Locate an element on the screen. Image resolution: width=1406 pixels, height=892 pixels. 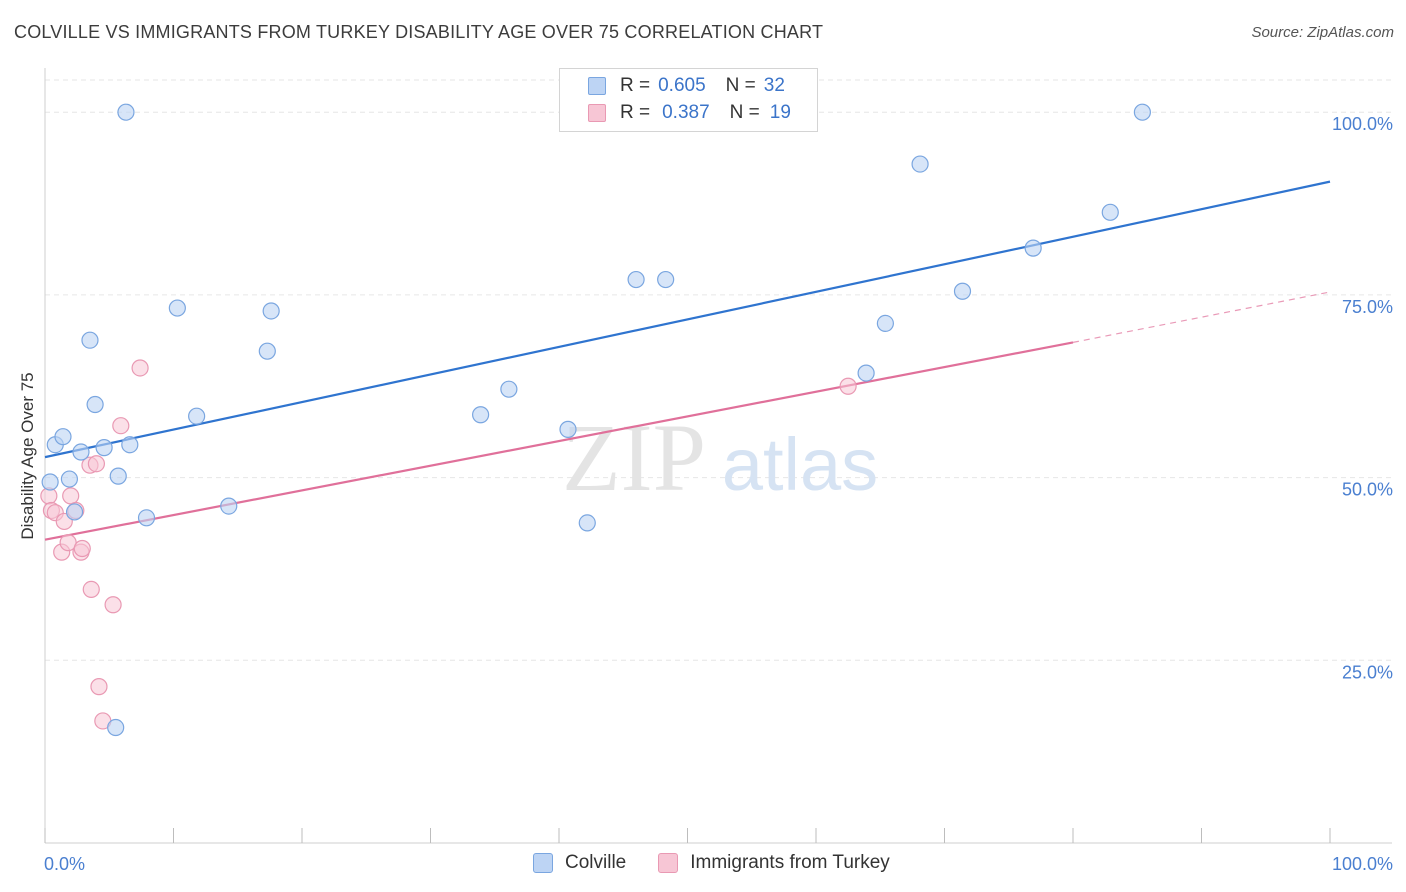
x-tick-label-max: 100.0% is located at coordinates (1362, 864).